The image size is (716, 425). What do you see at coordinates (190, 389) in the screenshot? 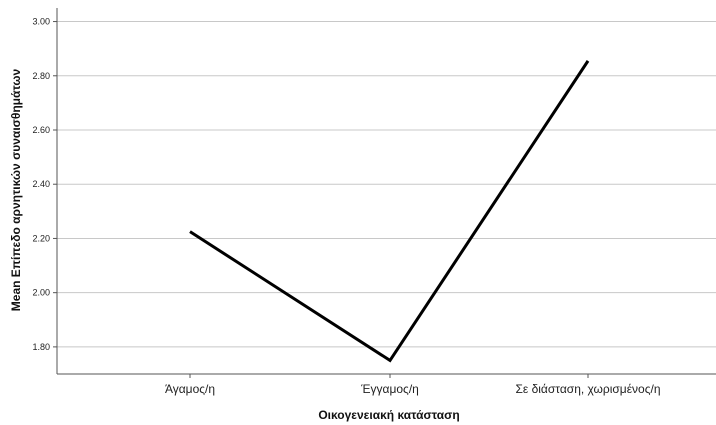
I see `x-tick-label: Άγαμος/η` at bounding box center [190, 389].